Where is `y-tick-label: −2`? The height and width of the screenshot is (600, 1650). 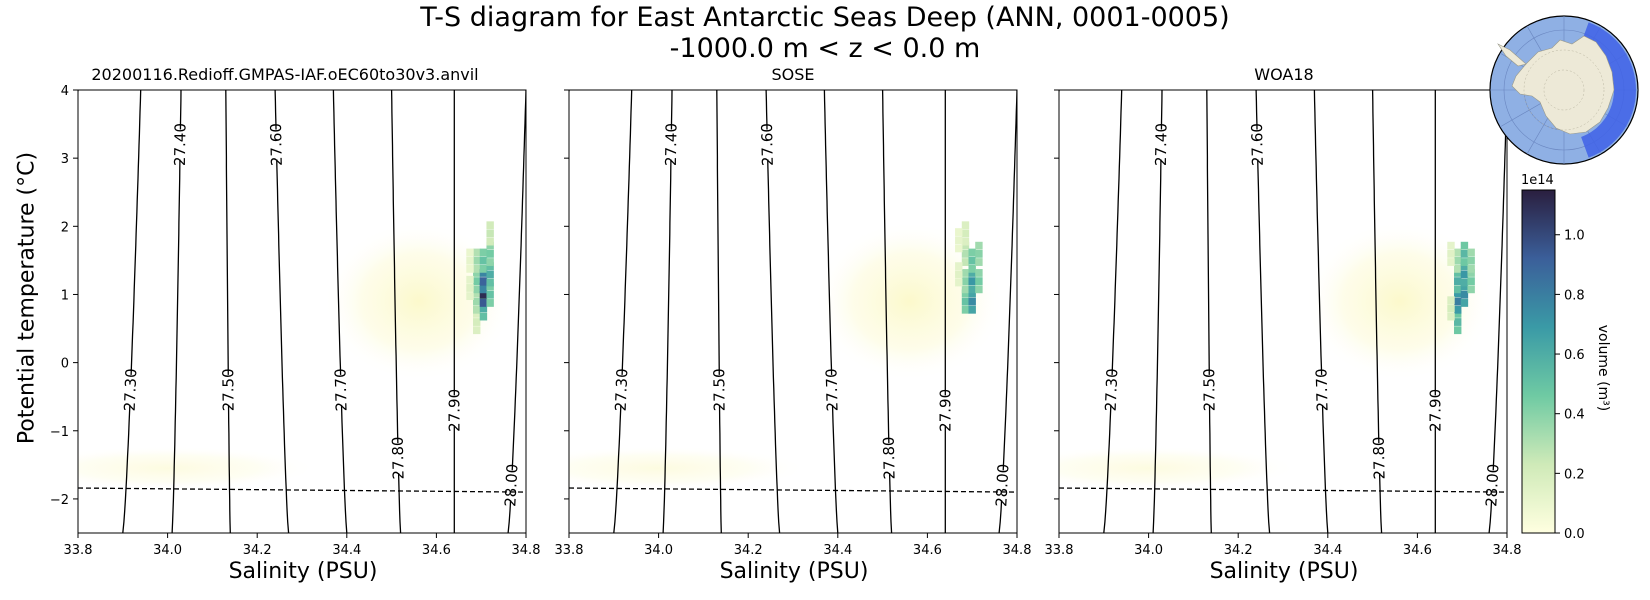
y-tick-label: −2 is located at coordinates (59, 500).